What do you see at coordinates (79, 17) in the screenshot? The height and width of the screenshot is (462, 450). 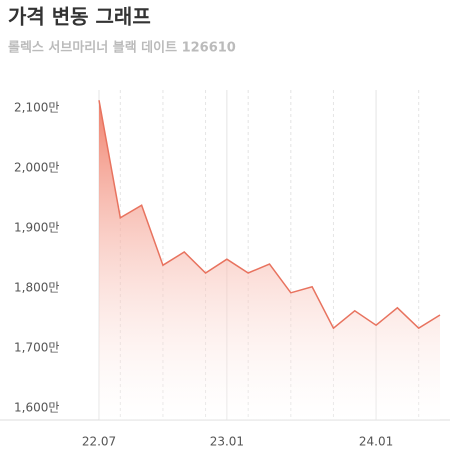 I see `chart-title: 가격 변동 그래프` at bounding box center [79, 17].